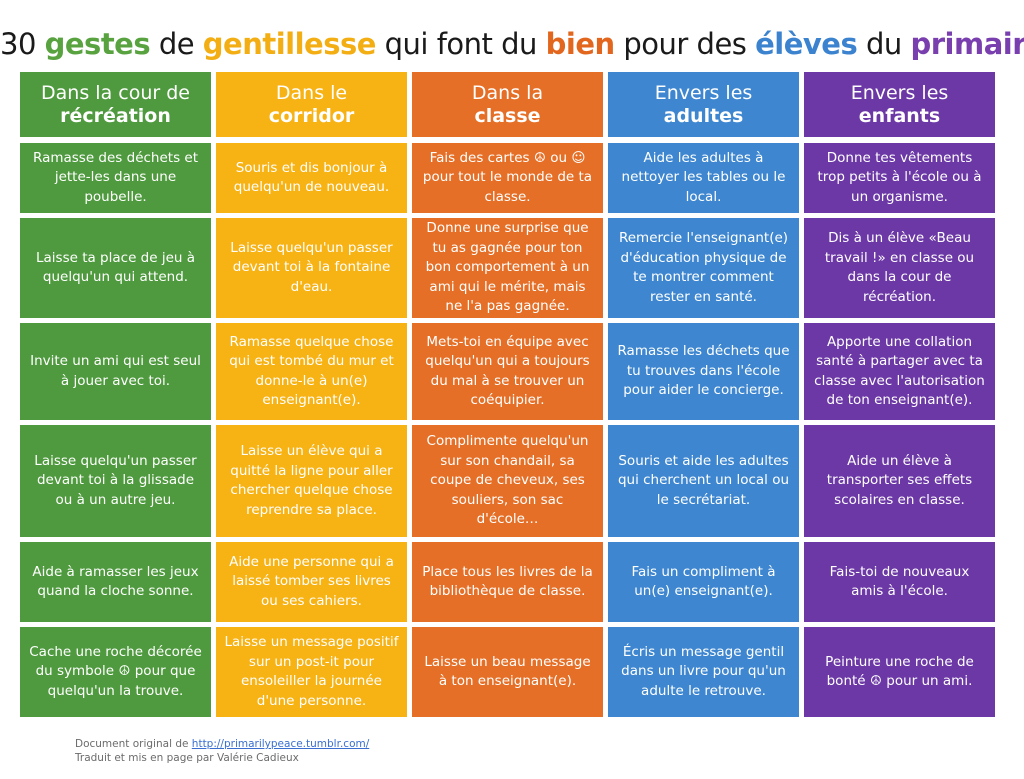 This screenshot has width=1024, height=779. I want to click on header-line1: Dans le, so click(311, 92).